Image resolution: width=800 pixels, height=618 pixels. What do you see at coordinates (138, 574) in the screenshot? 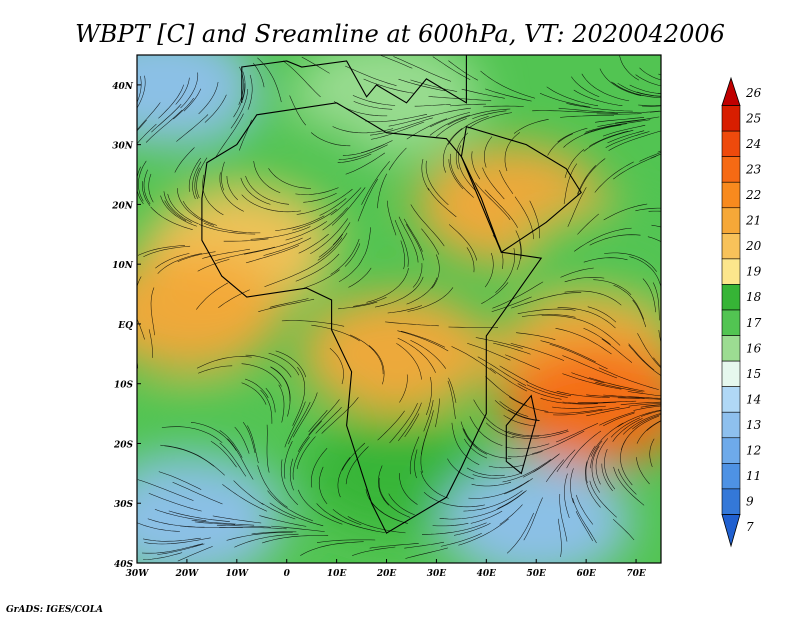
I see `lon-tick-label: 30W` at bounding box center [138, 574].